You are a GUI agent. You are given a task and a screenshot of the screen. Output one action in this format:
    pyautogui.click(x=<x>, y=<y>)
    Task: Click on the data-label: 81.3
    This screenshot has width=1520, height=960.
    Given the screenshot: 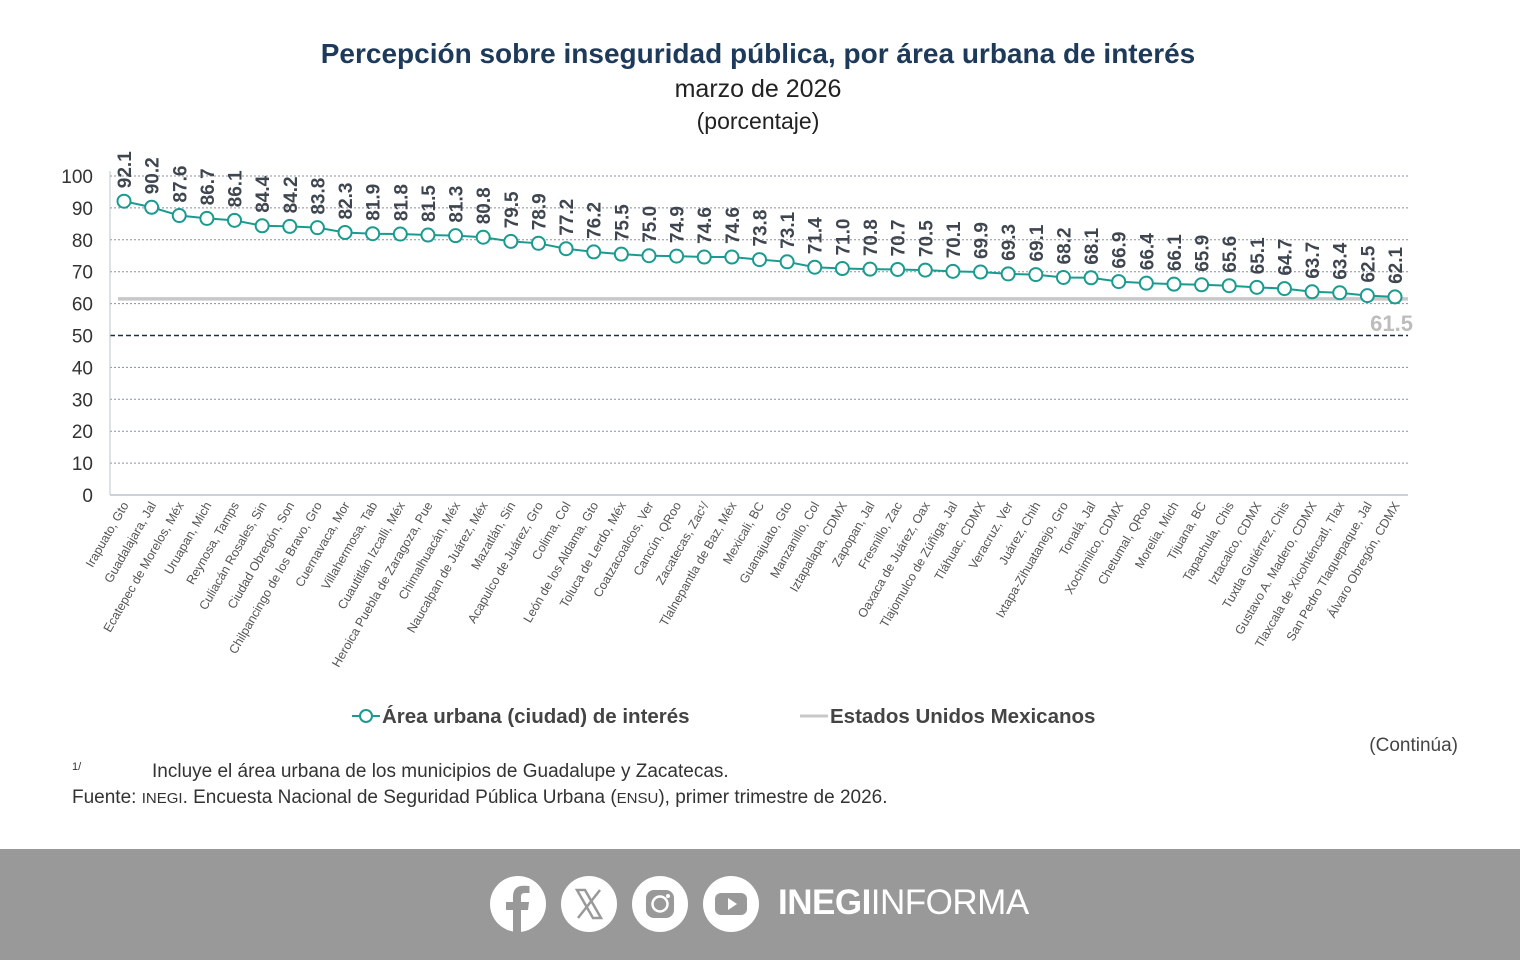 What is the action you would take?
    pyautogui.click(x=457, y=204)
    